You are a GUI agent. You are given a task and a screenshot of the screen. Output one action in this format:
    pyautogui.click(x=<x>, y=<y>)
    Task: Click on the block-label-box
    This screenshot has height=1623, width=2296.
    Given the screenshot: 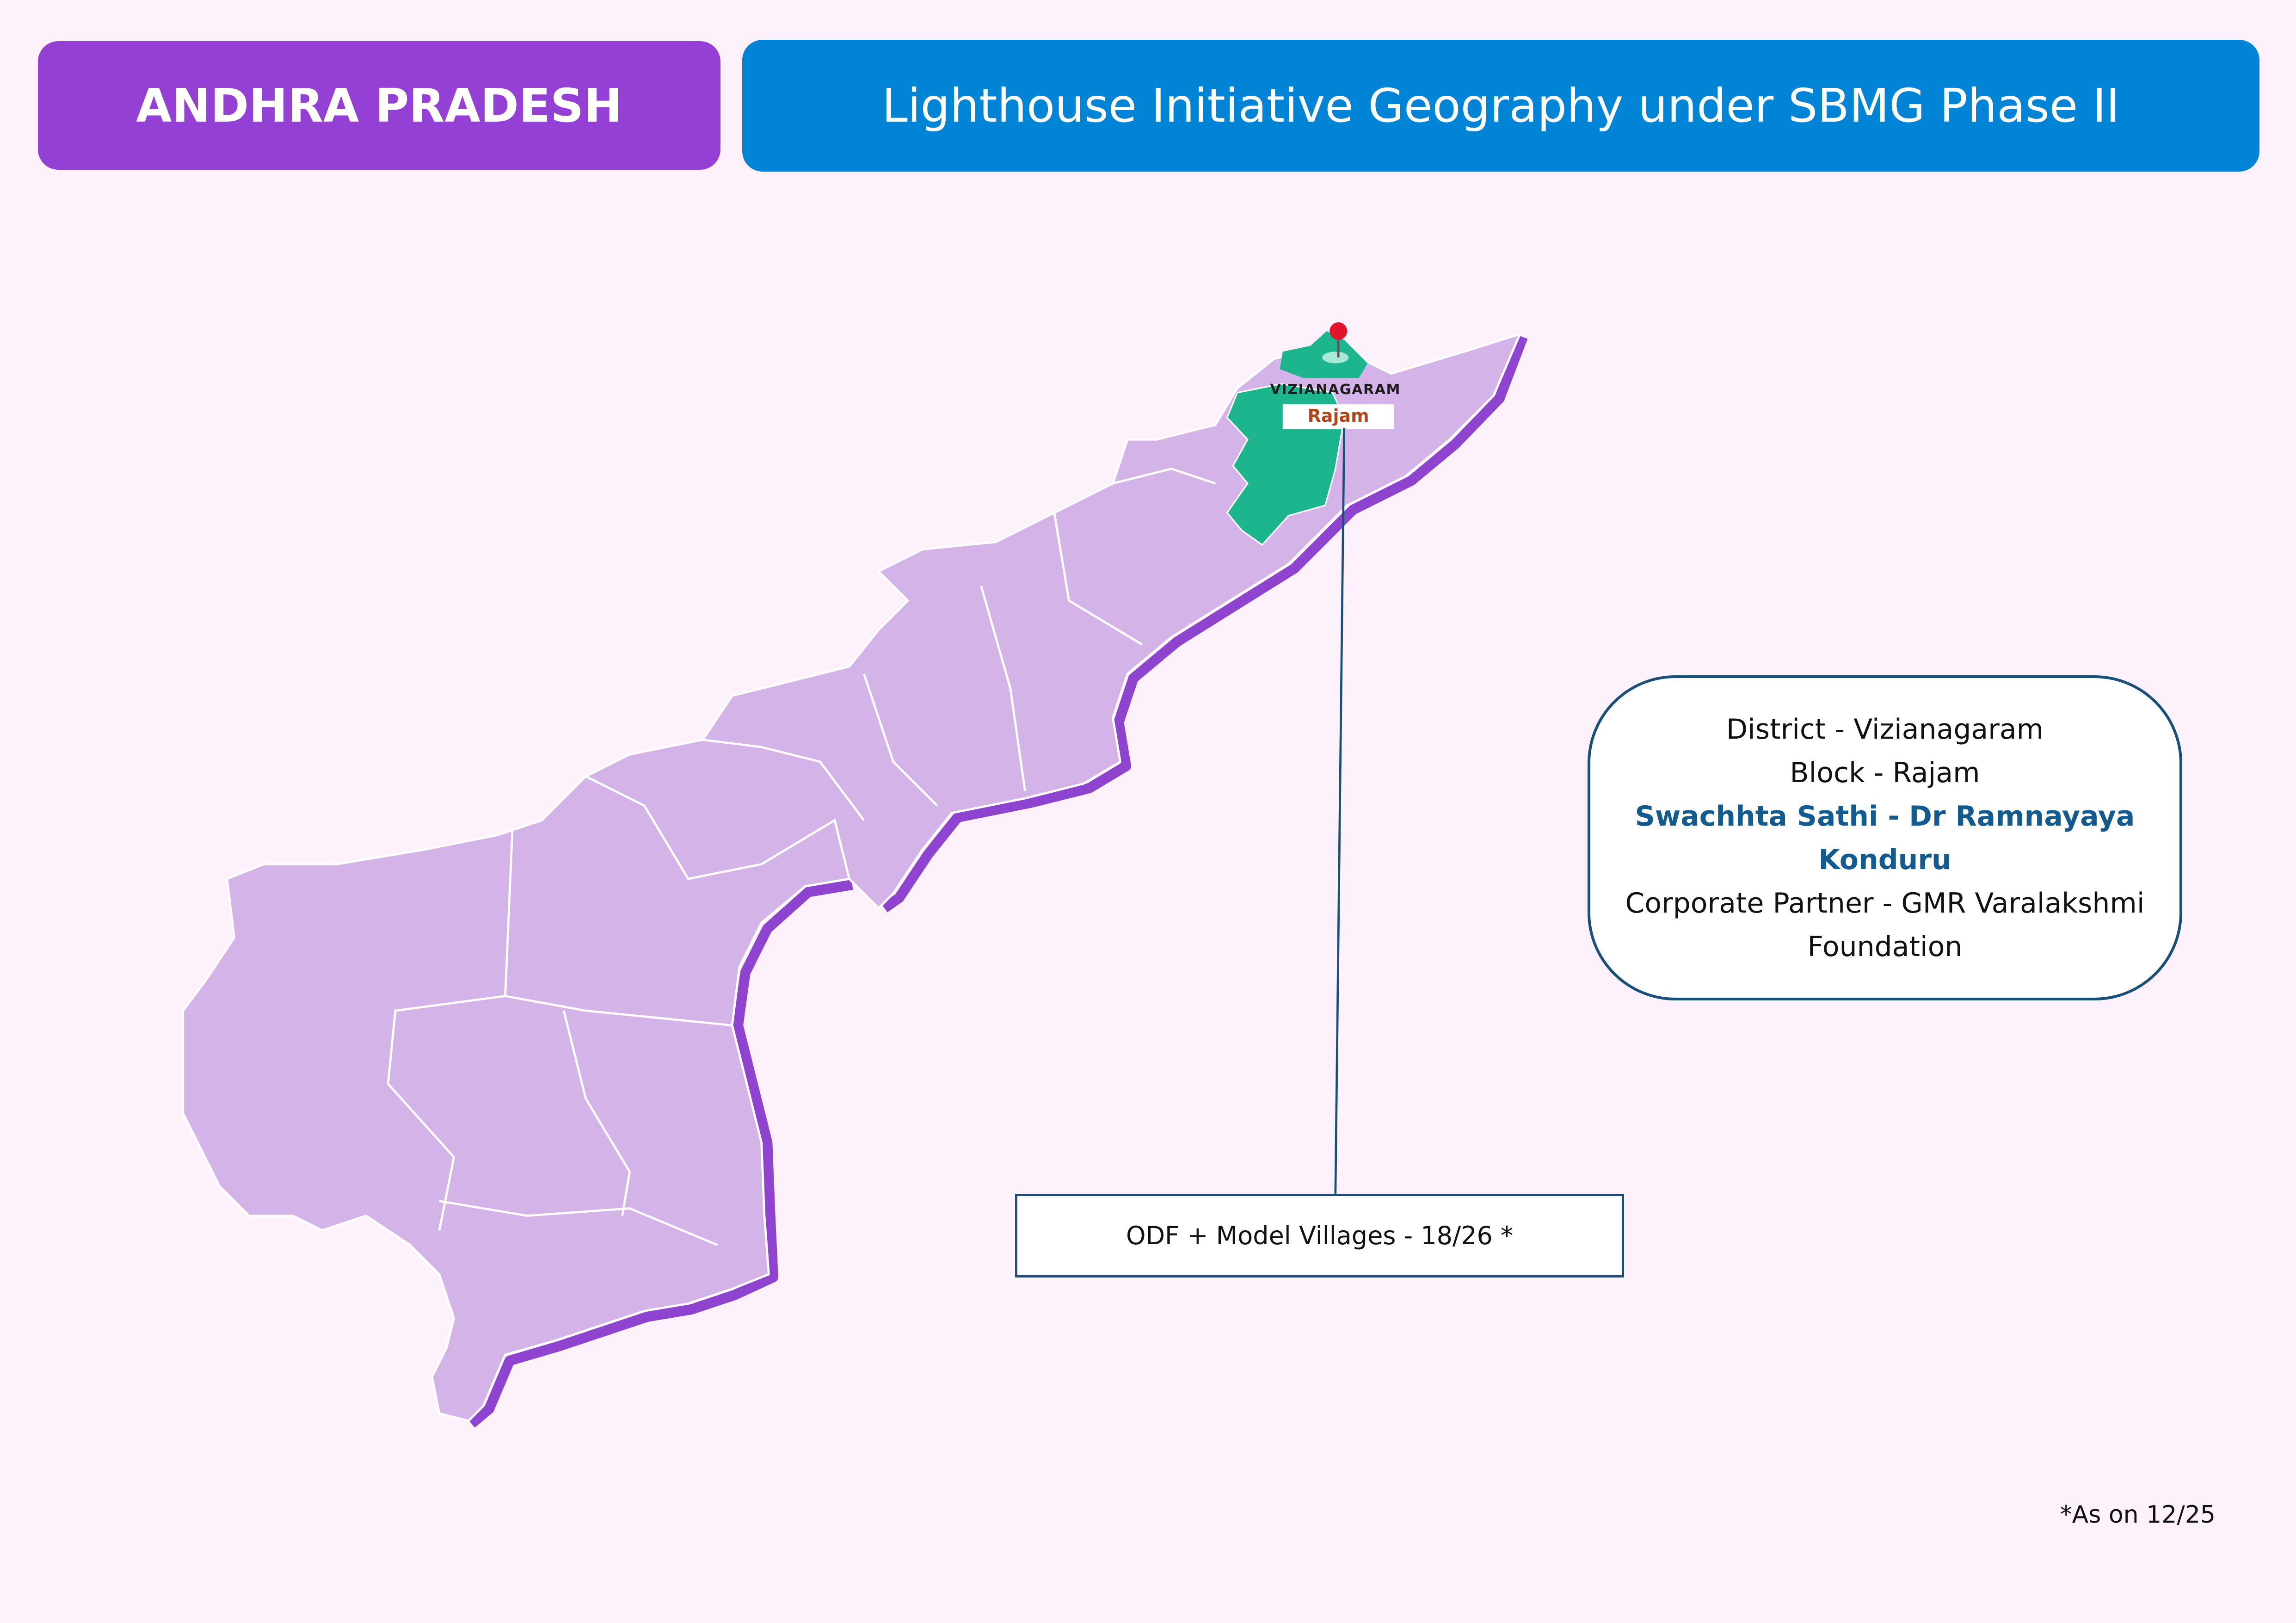 What is the action you would take?
    pyautogui.click(x=1338, y=417)
    